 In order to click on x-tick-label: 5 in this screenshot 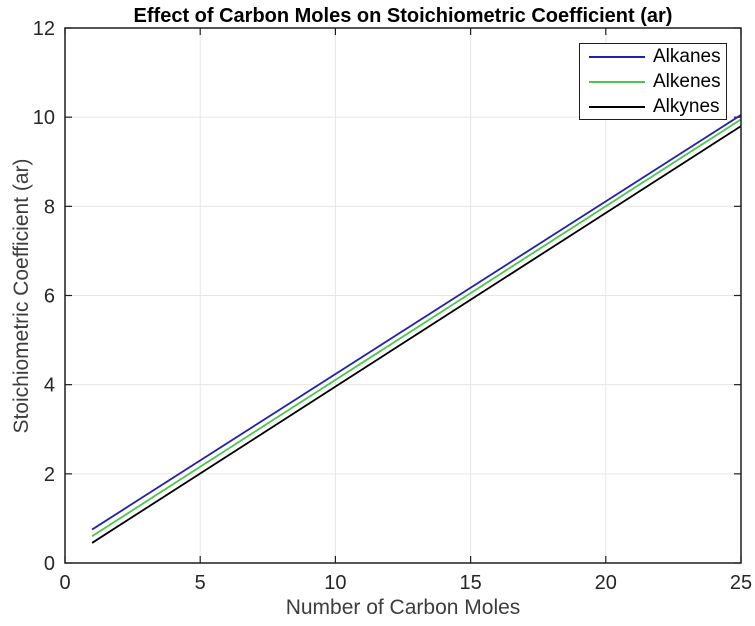, I will do `click(200, 583)`.